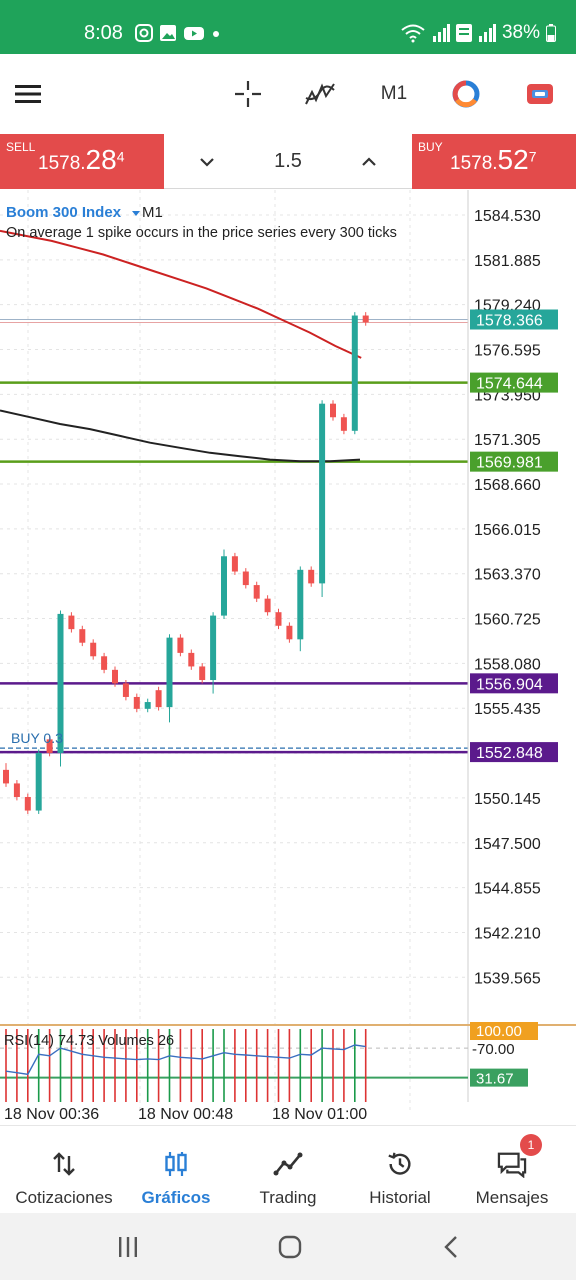 The width and height of the screenshot is (576, 1280). What do you see at coordinates (120, 156) in the screenshot?
I see `sell-price-sup: 4` at bounding box center [120, 156].